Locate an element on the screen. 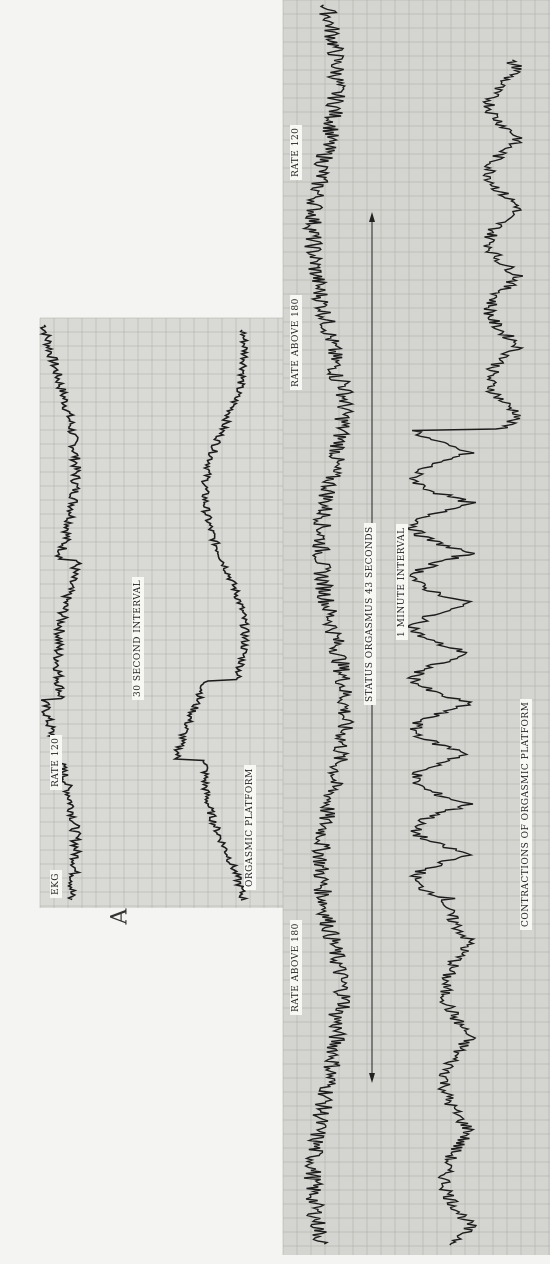 This screenshot has width=550, height=1264. panel-a-platform-trace is located at coordinates (211, 615).